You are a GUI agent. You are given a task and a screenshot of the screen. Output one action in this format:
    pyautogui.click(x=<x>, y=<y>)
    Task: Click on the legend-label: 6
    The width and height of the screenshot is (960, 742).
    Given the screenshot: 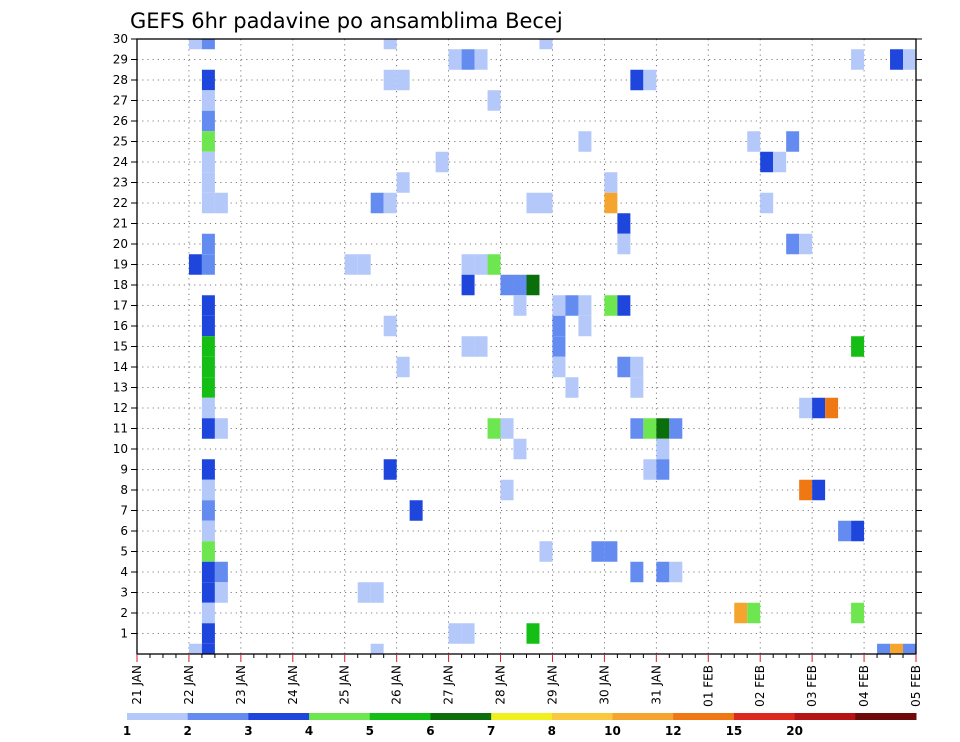 What is the action you would take?
    pyautogui.click(x=430, y=731)
    